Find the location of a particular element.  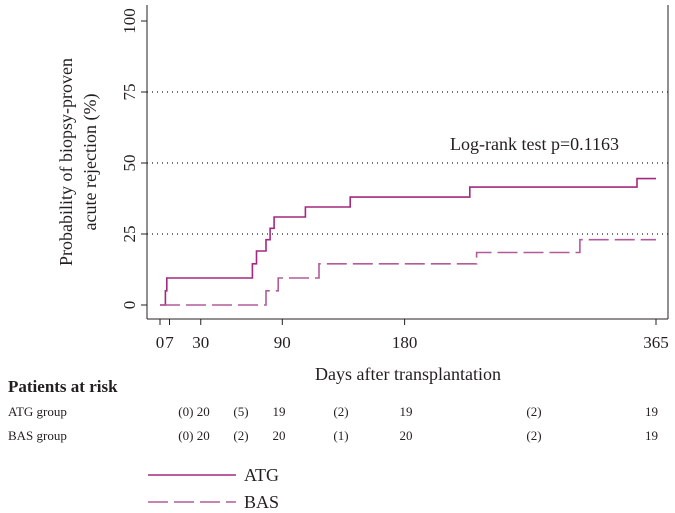

risk-cell-atg-0: (0) 20 is located at coordinates (193, 411).